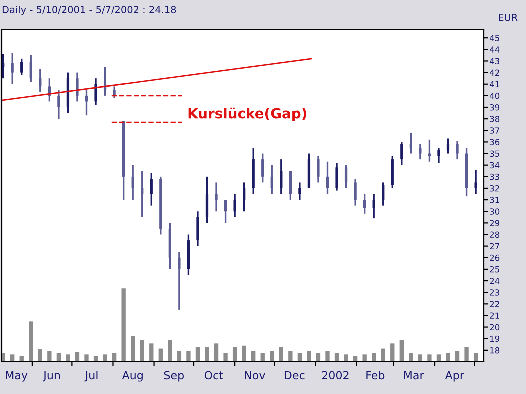 The width and height of the screenshot is (526, 394). I want to click on y-tick-label: 37, so click(495, 131).